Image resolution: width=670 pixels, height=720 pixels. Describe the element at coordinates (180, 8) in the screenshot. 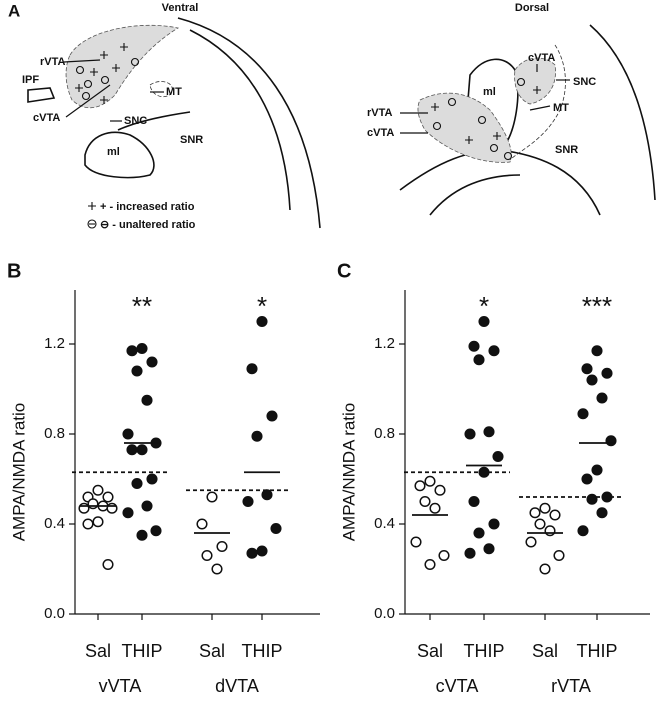

I see `diagram-title: Ventral` at that location.